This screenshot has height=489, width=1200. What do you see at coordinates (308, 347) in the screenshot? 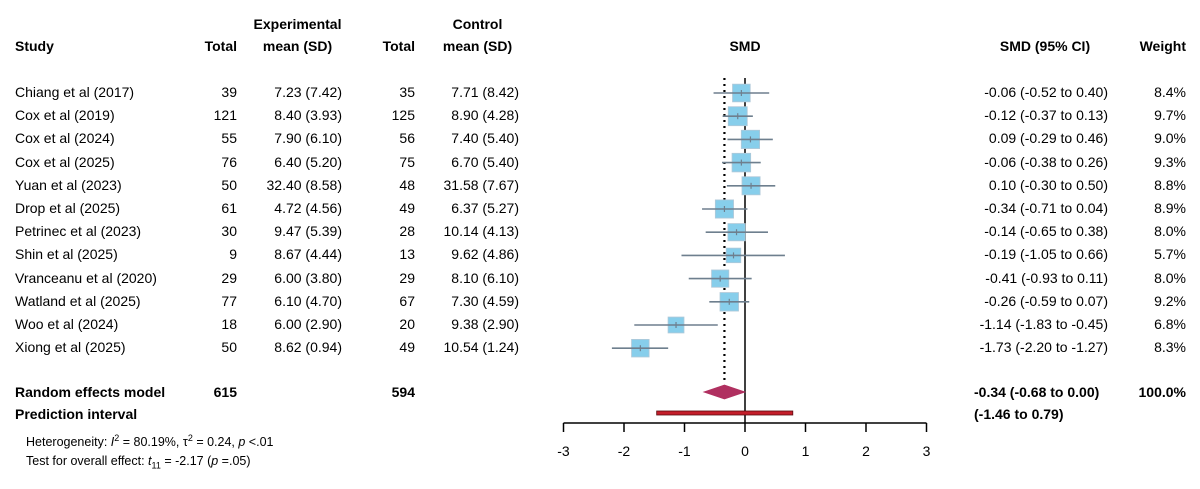
I see `exp-mean-sd: 8.62 (0.94)` at bounding box center [308, 347].